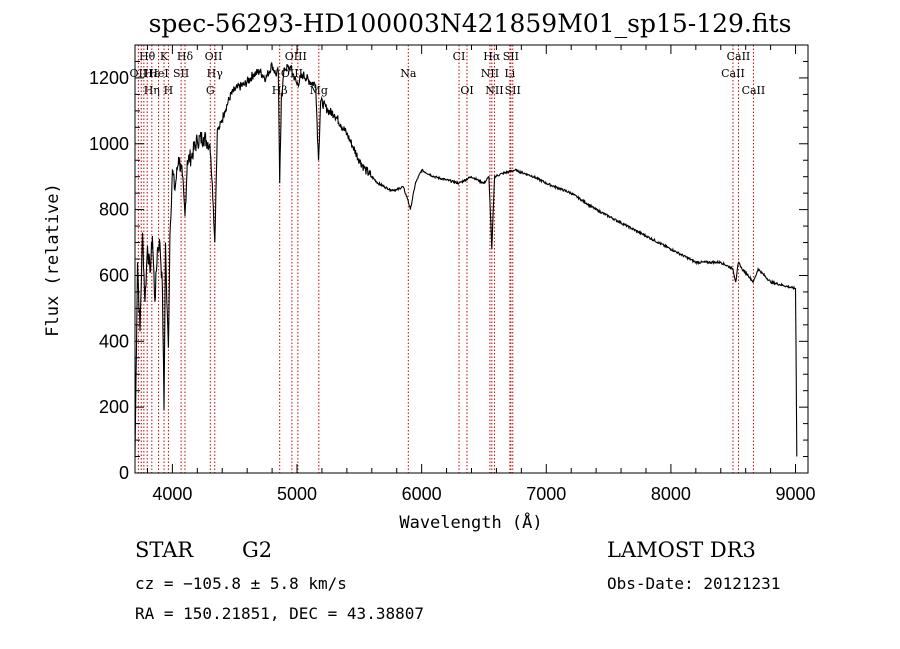 The width and height of the screenshot is (900, 649). What do you see at coordinates (185, 56) in the screenshot?
I see `spectral-line-label: Hδ` at bounding box center [185, 56].